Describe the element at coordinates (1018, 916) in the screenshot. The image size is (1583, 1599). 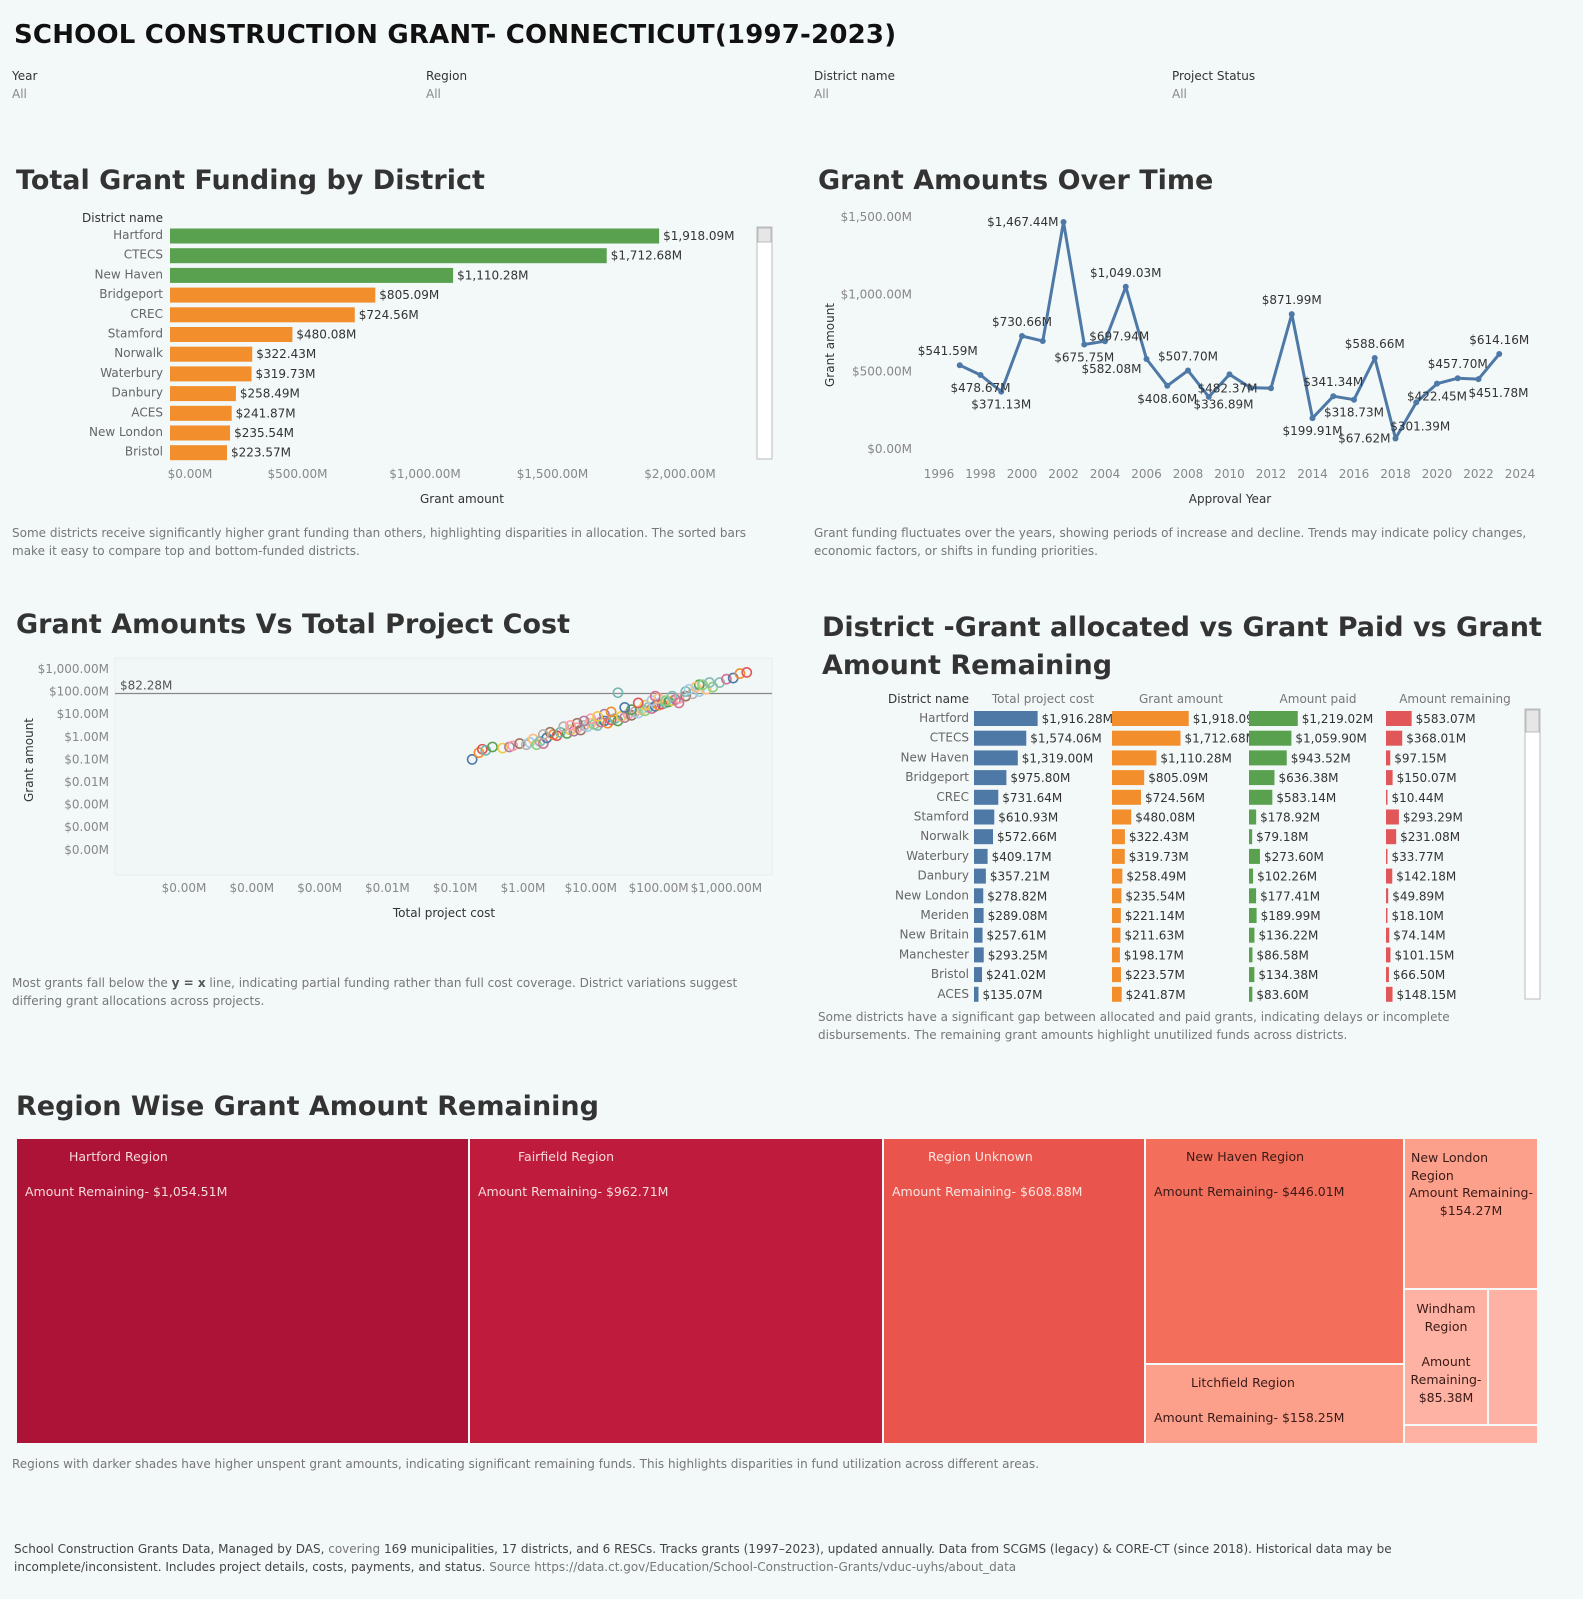
I see `data-label: $289.08M` at that location.